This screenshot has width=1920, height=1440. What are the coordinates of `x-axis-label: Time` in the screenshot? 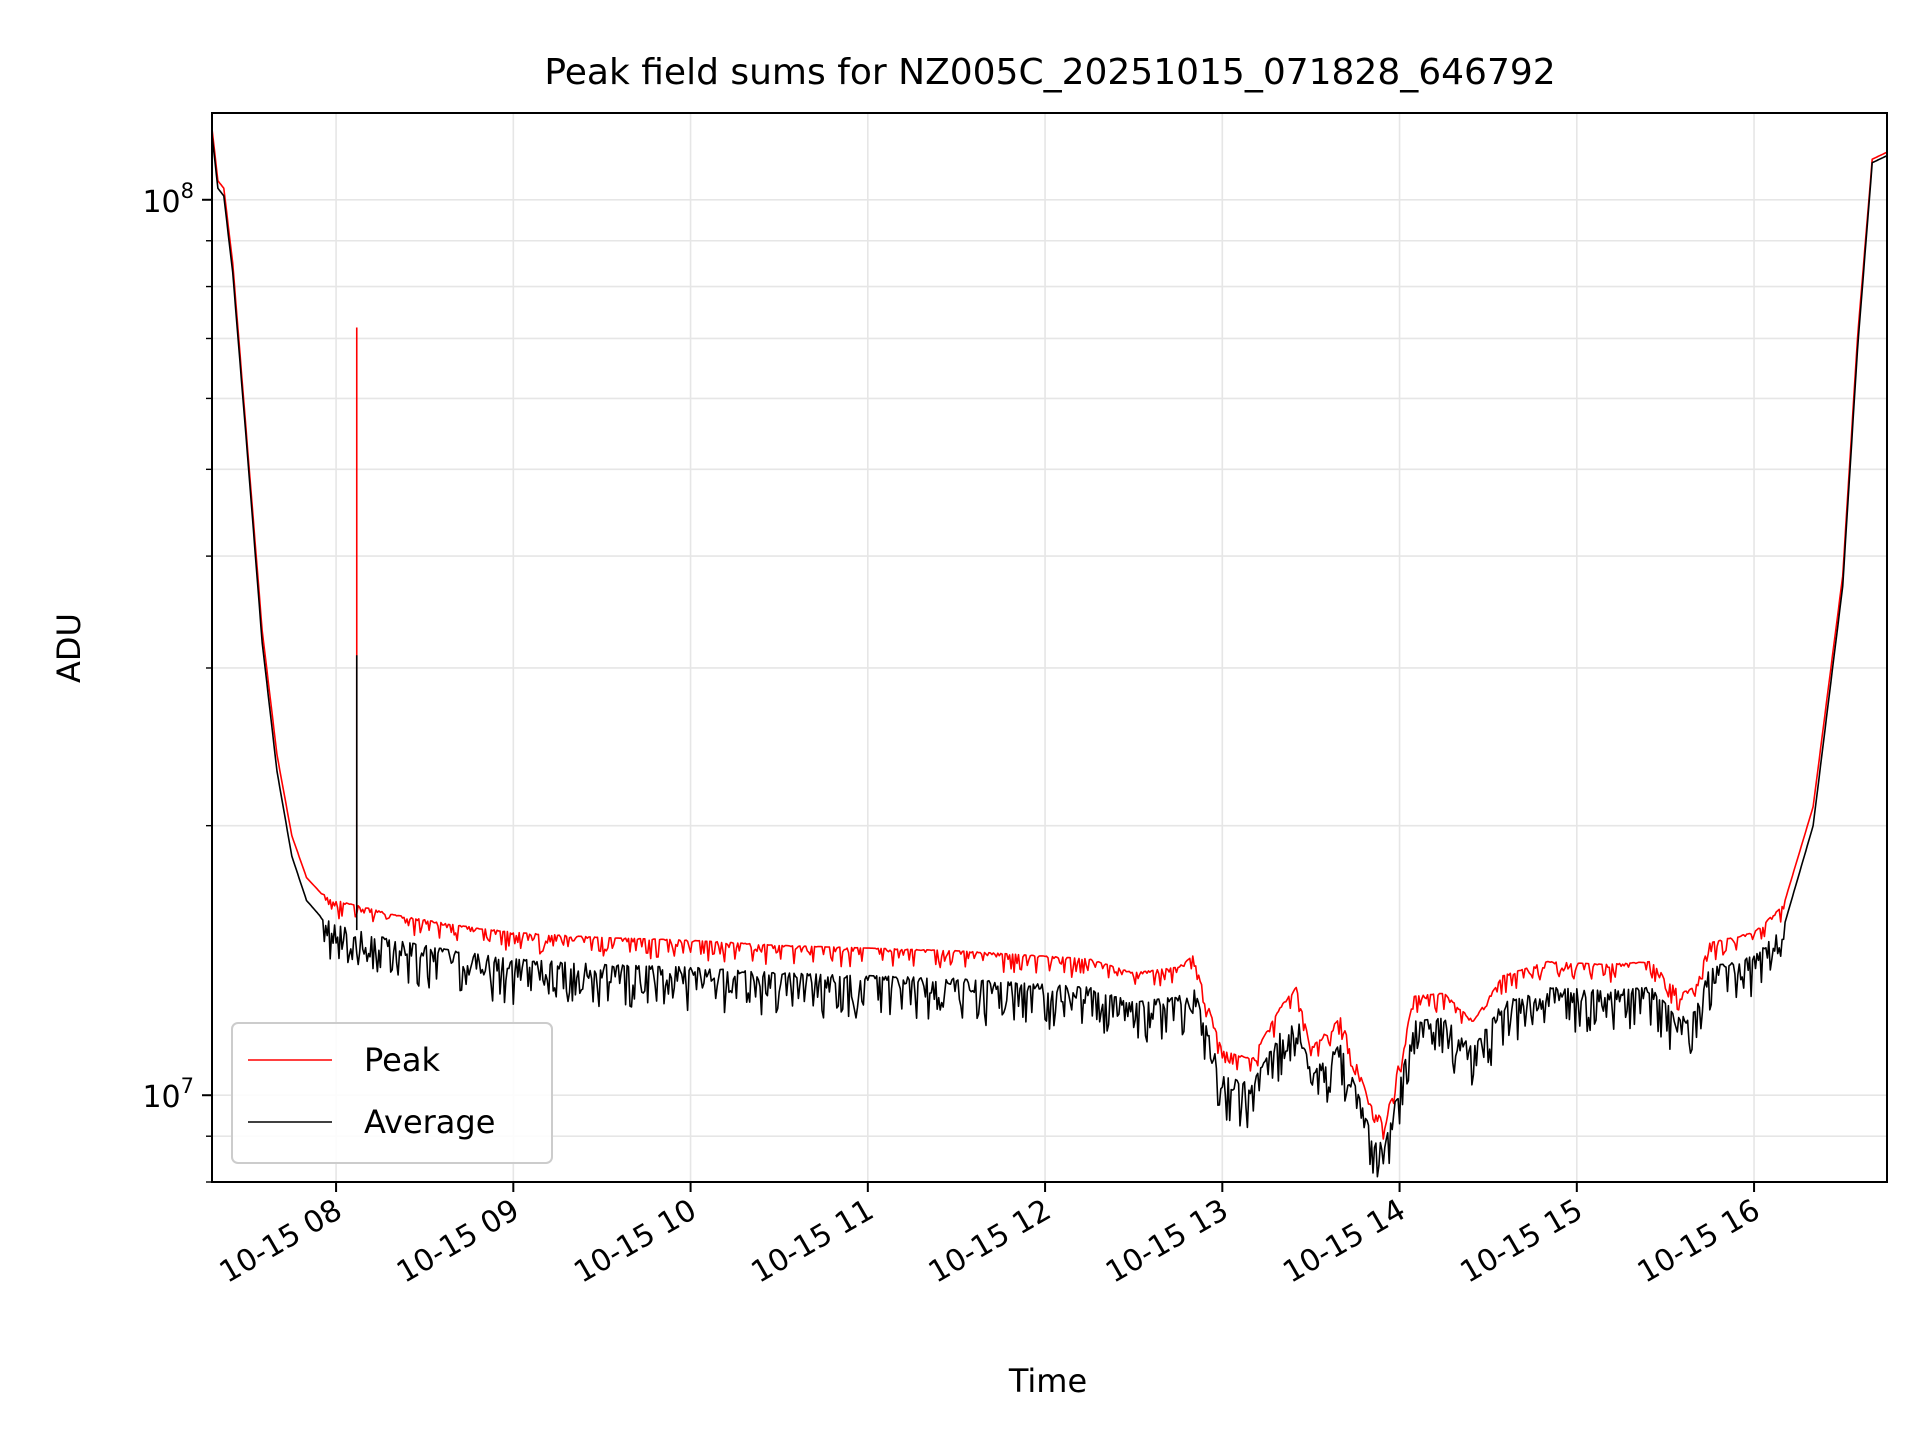 It's located at (1047, 1381).